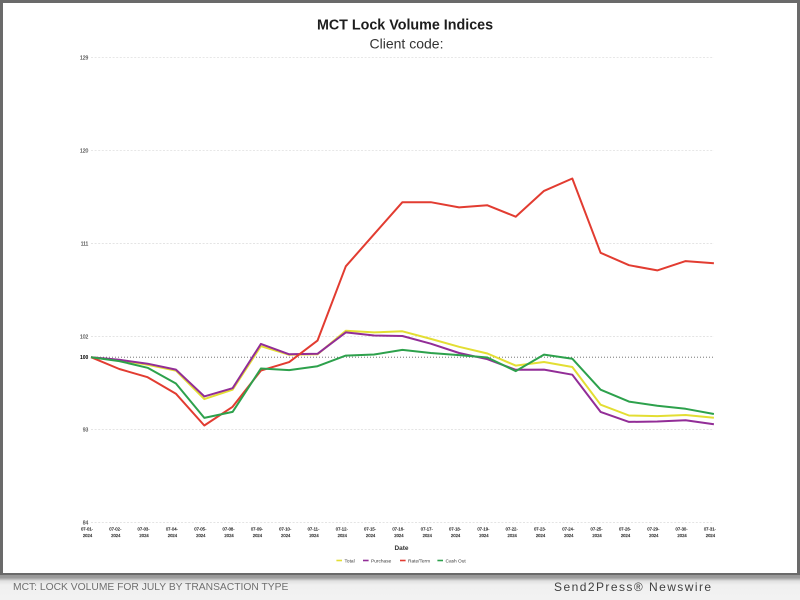  What do you see at coordinates (229, 528) in the screenshot?
I see `svg-text: 07-08-` at bounding box center [229, 528].